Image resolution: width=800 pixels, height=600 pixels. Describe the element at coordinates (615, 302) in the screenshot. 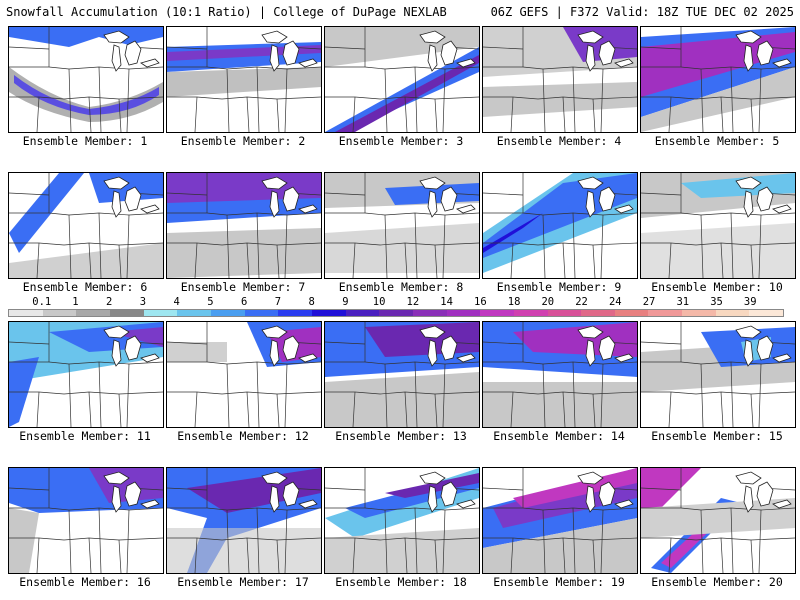

I see `colorbar-tick-label: 24` at that location.